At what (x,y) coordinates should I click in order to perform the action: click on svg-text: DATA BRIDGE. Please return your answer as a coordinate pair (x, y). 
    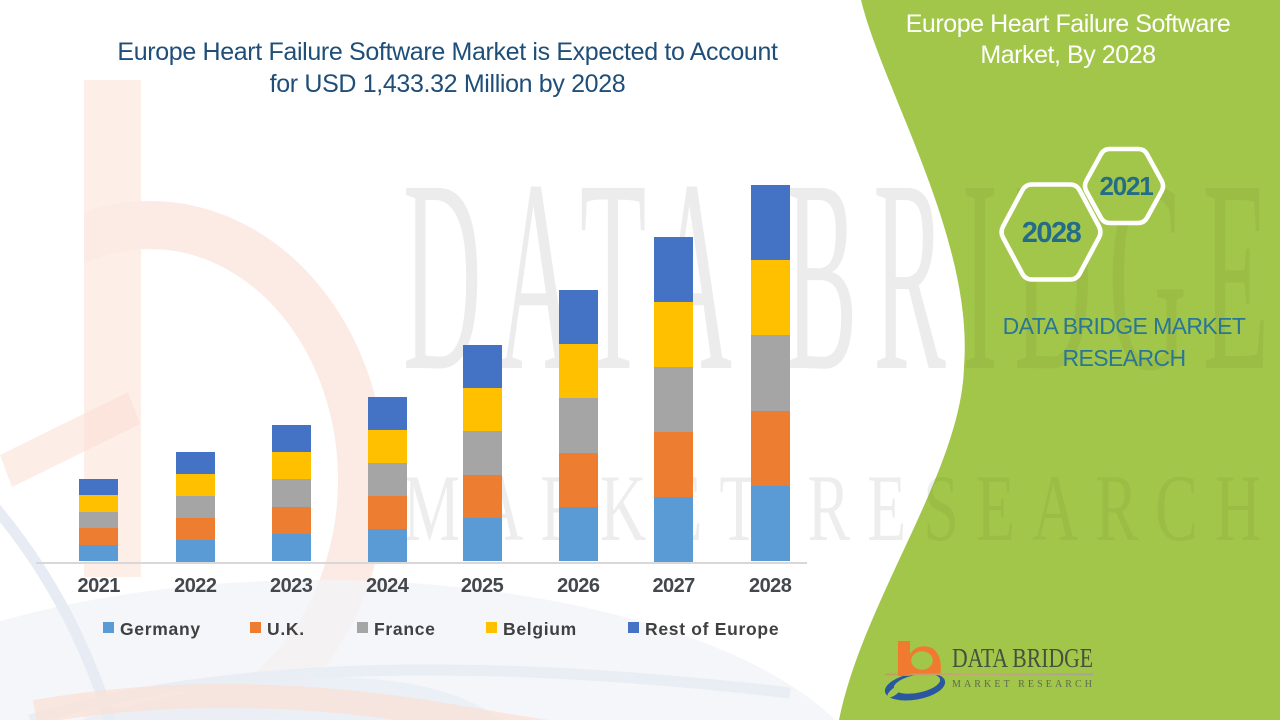
    Looking at the image, I should click on (1022, 658).